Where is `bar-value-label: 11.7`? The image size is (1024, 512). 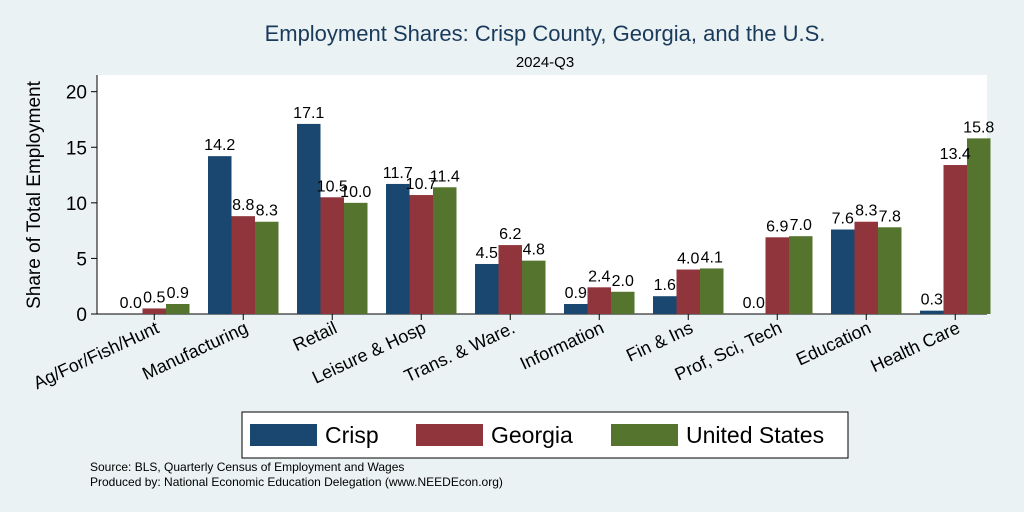
bar-value-label: 11.7 is located at coordinates (398, 173).